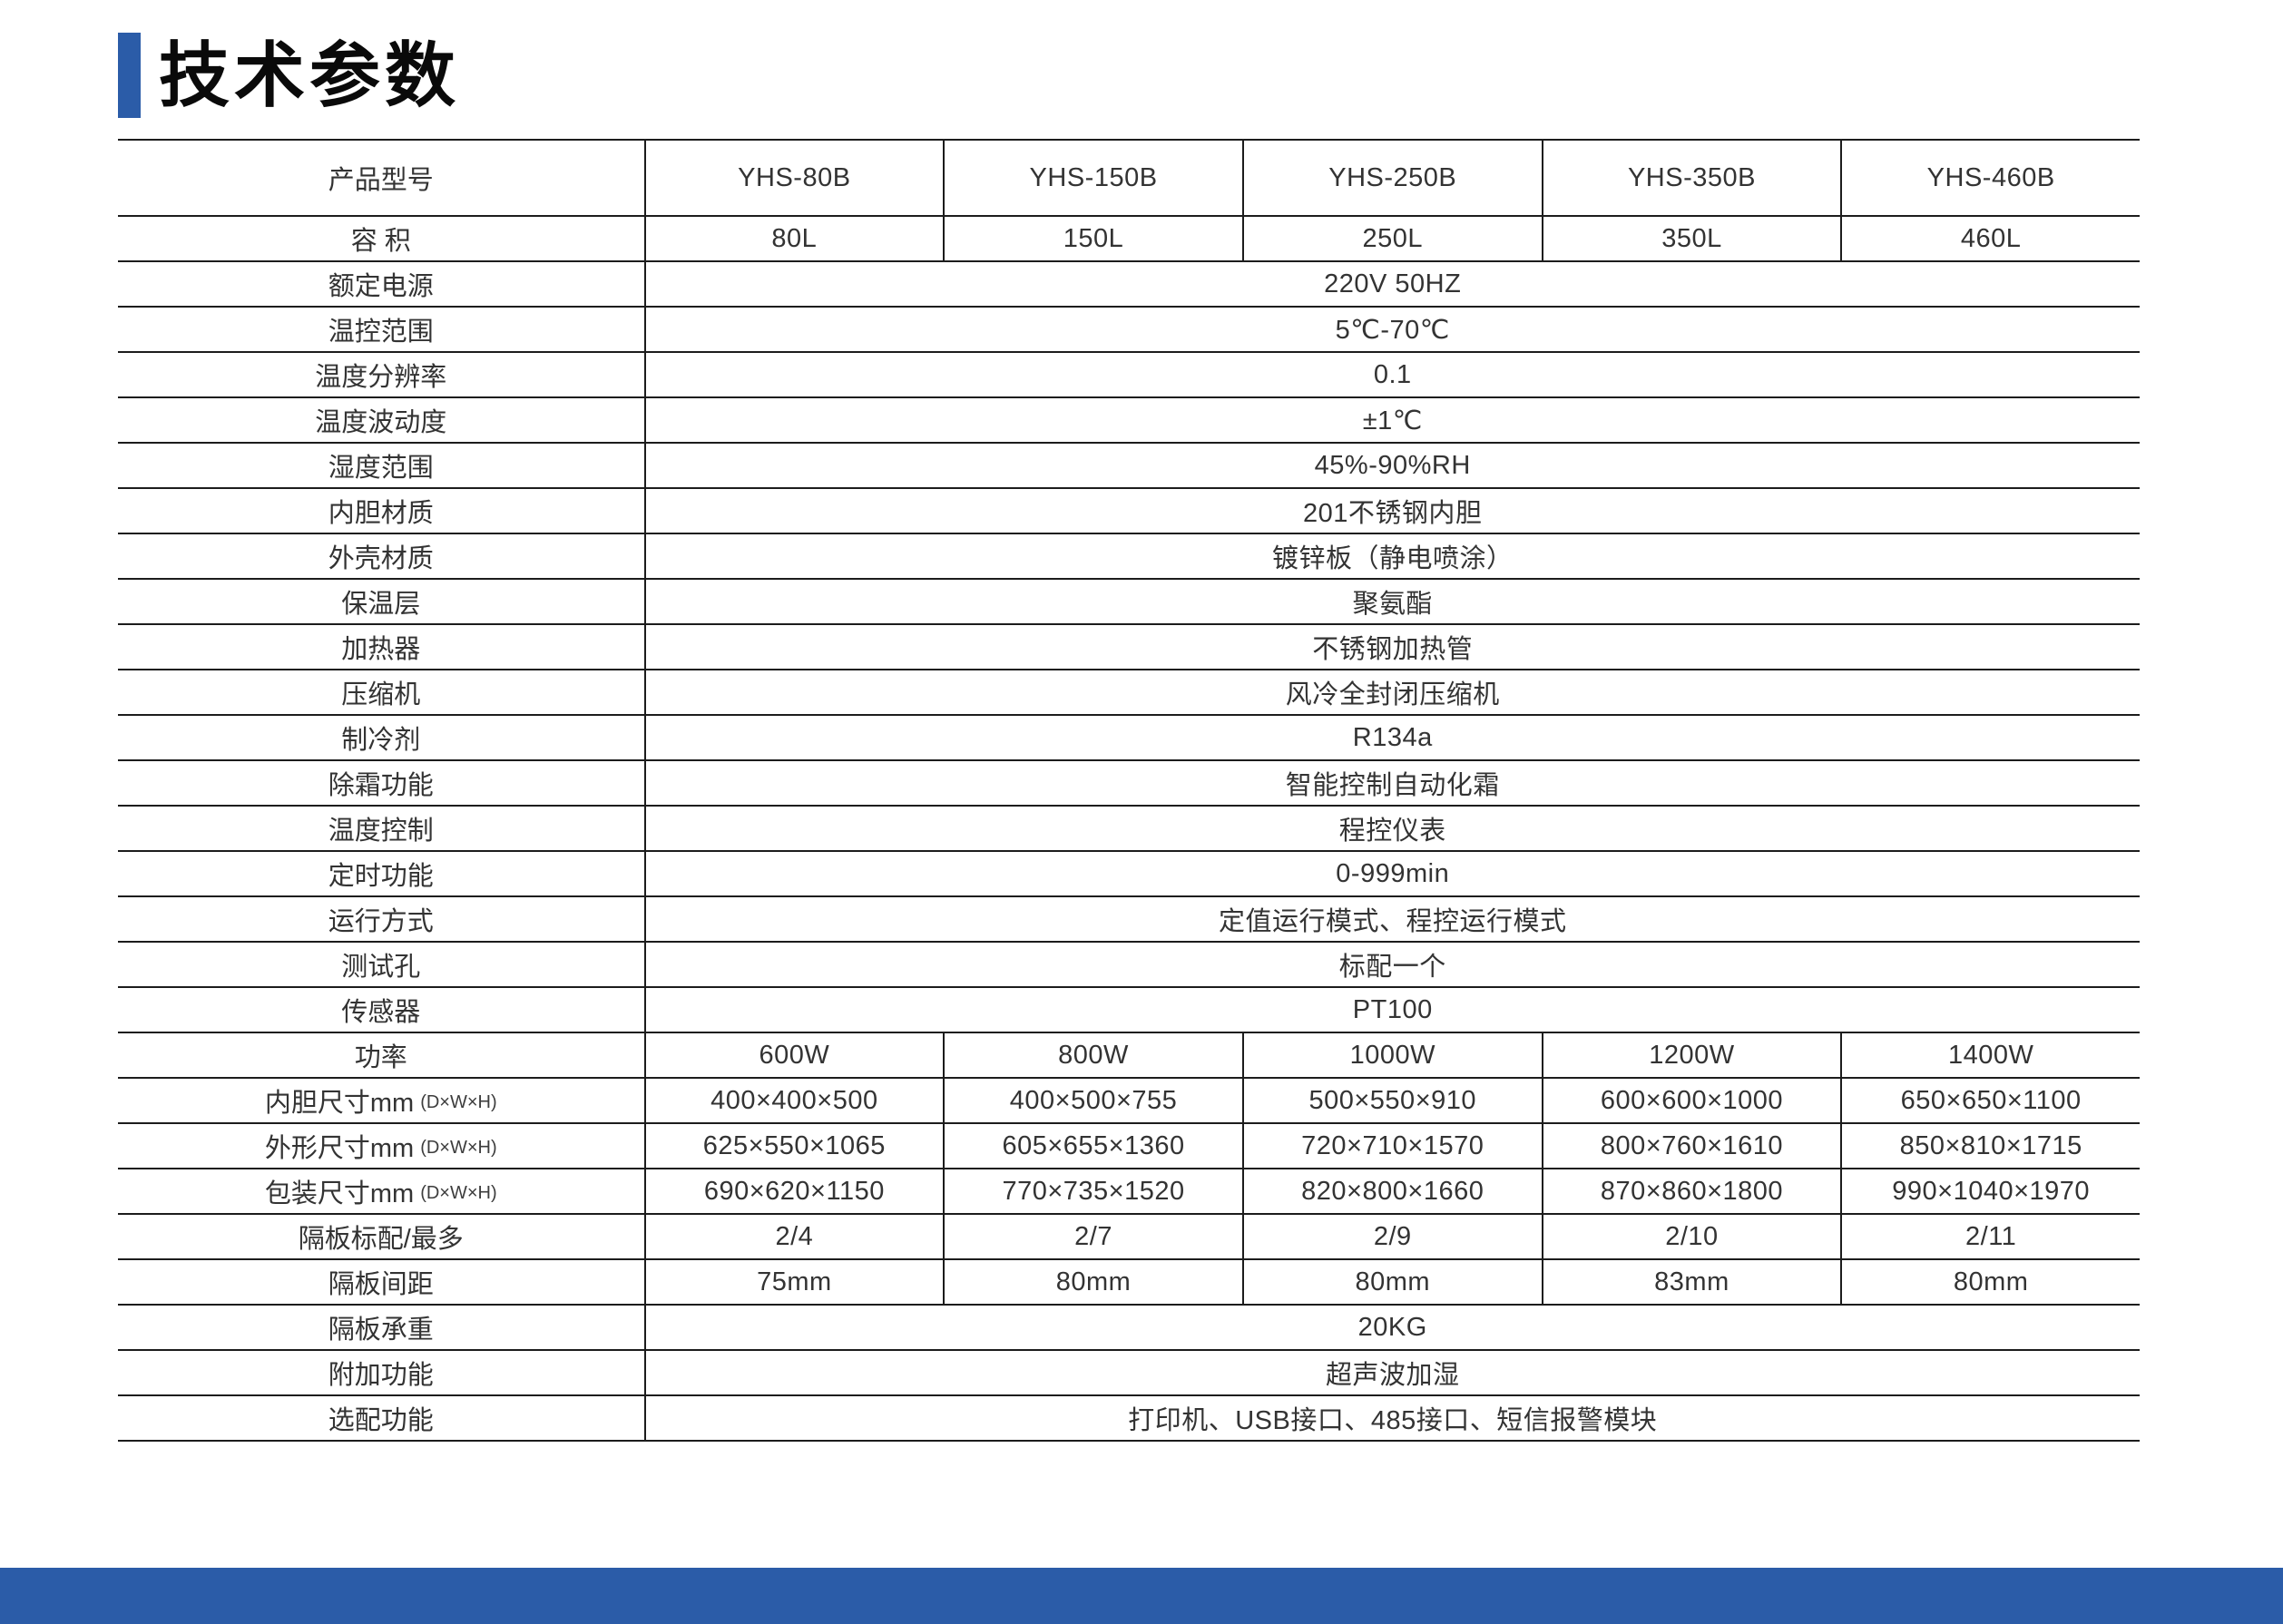  Describe the element at coordinates (1094, 1146) in the screenshot. I see `cell-value: 605×655×1360` at that location.